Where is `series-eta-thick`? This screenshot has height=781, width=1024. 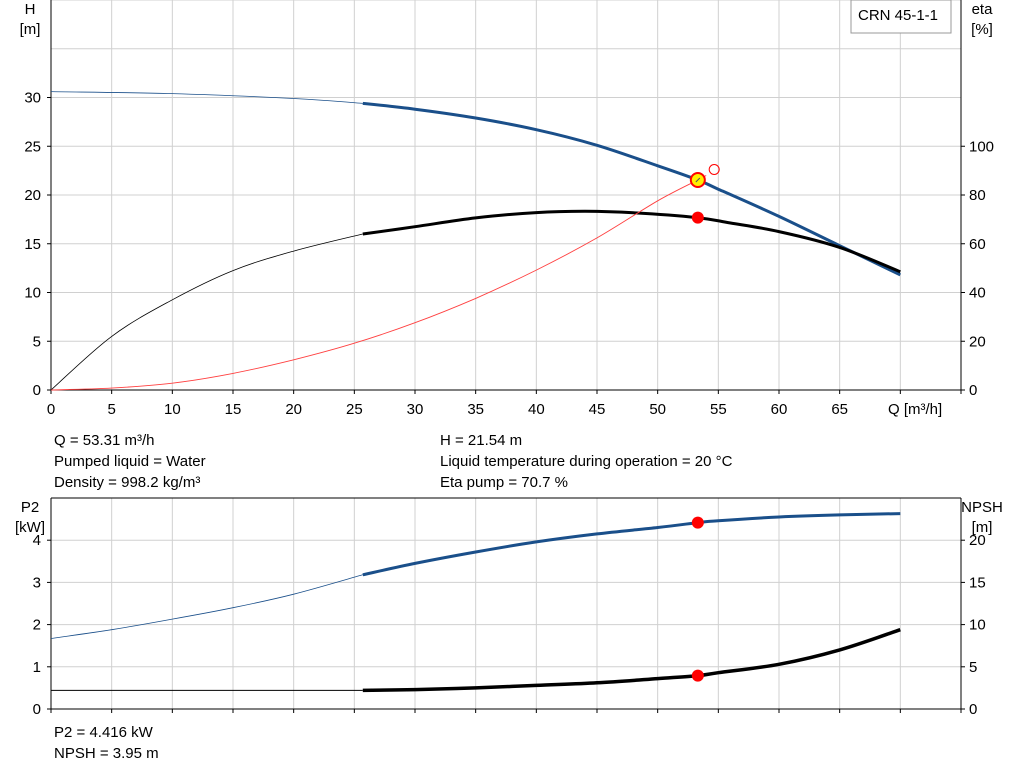 series-eta-thick is located at coordinates (631, 241).